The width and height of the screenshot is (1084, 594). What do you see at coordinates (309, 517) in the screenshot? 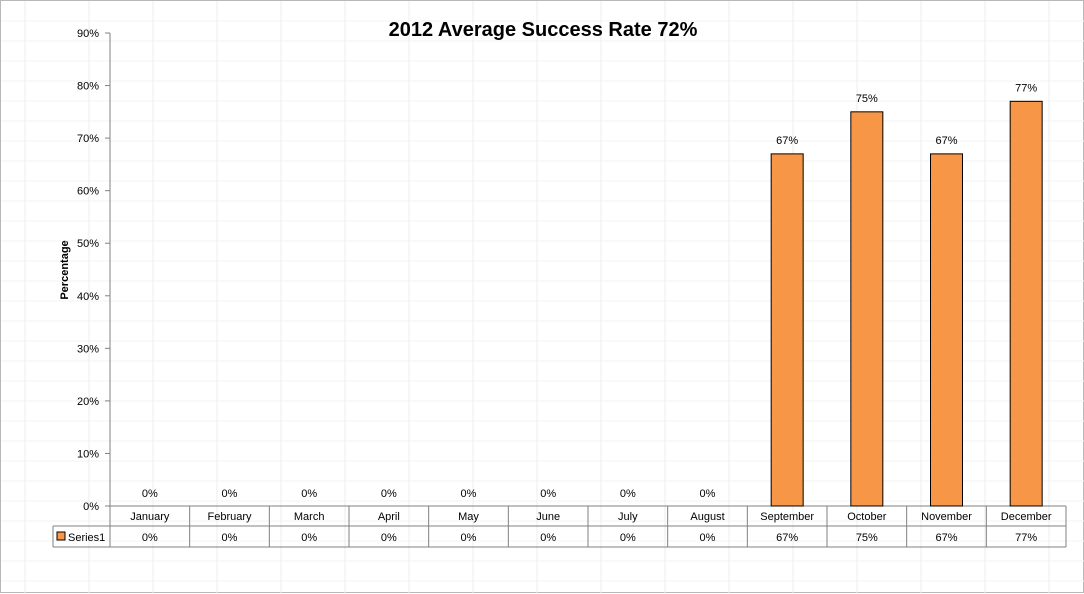
I see `category-label: March` at bounding box center [309, 517].